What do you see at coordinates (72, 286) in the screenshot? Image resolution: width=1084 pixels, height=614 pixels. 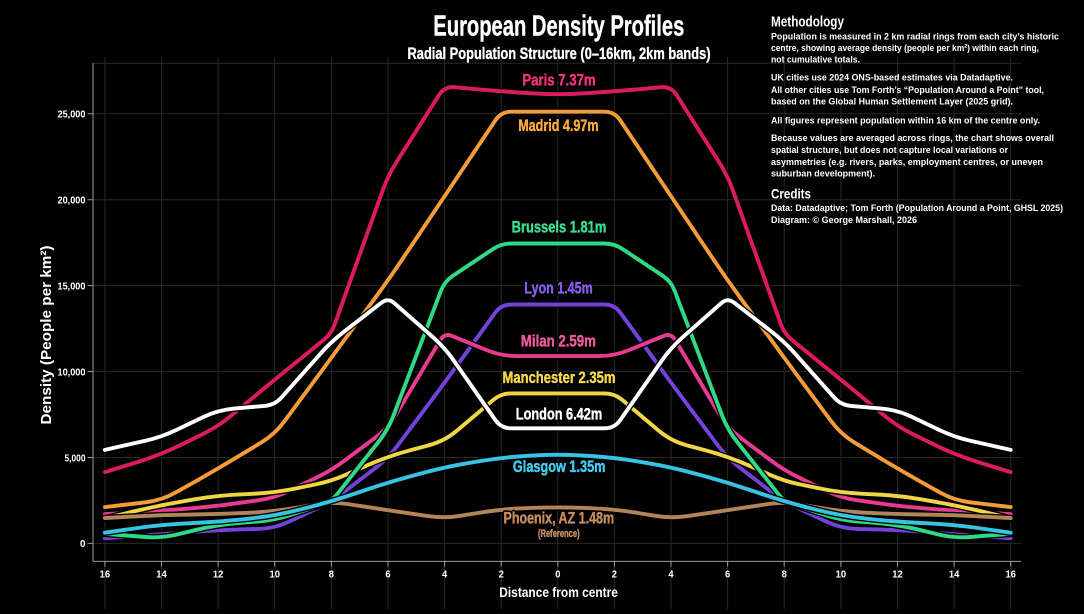 I see `svg-text: 15,000` at bounding box center [72, 286].